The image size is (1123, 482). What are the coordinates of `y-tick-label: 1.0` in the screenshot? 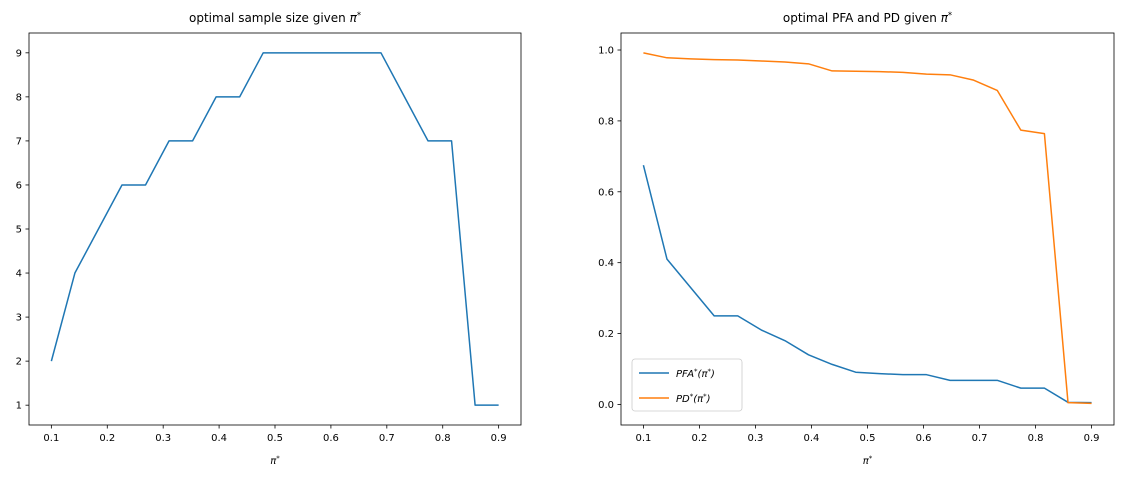 It's located at (606, 51).